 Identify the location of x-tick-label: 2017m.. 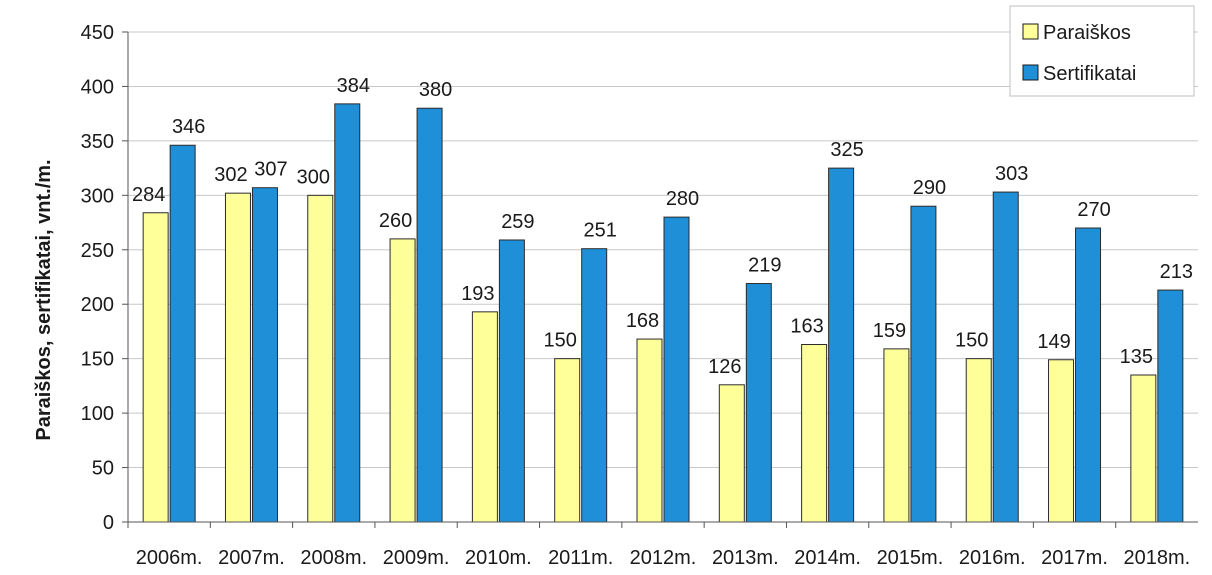
(1074, 558).